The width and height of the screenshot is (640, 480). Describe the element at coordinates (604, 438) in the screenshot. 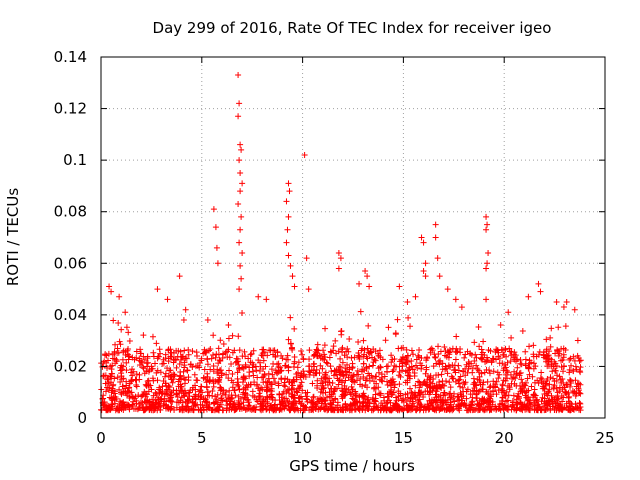

I see `x-tick-label: 25` at that location.